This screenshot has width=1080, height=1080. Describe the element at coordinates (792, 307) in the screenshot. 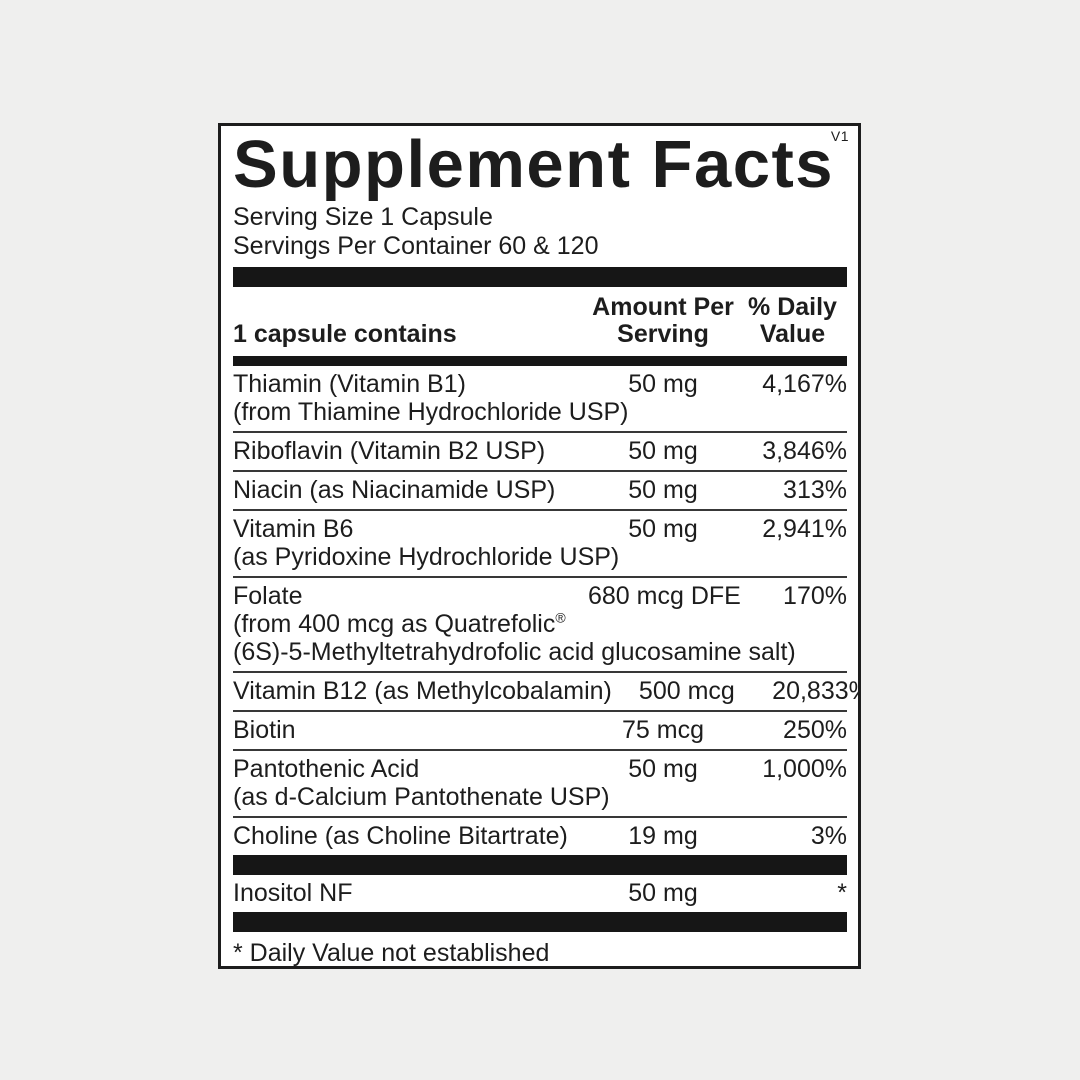

I see `column-header-dv-line1: % Daily` at that location.